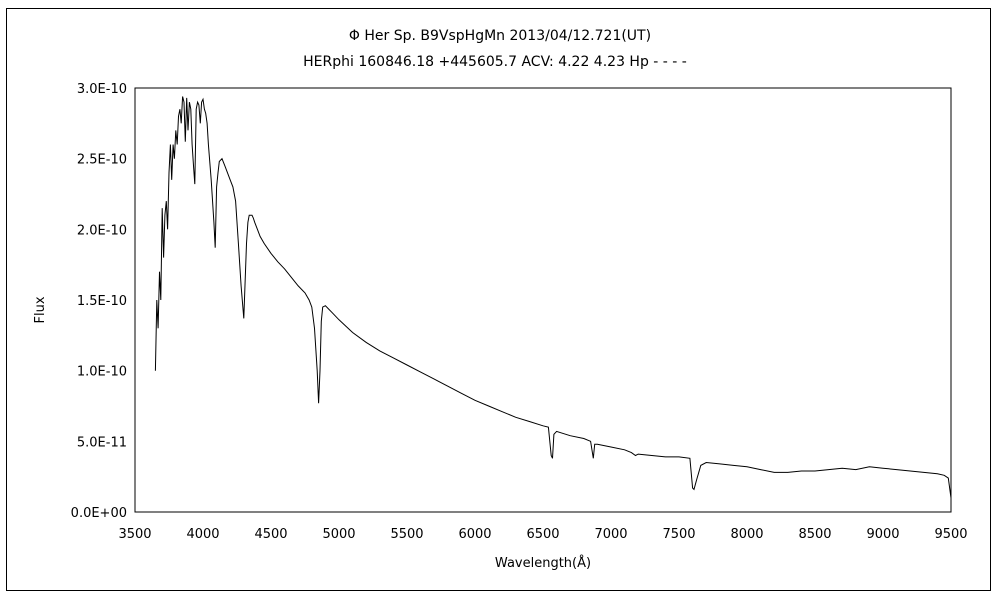 The height and width of the screenshot is (600, 1000). What do you see at coordinates (746, 534) in the screenshot?
I see `x-tick-label: 8000` at bounding box center [746, 534].